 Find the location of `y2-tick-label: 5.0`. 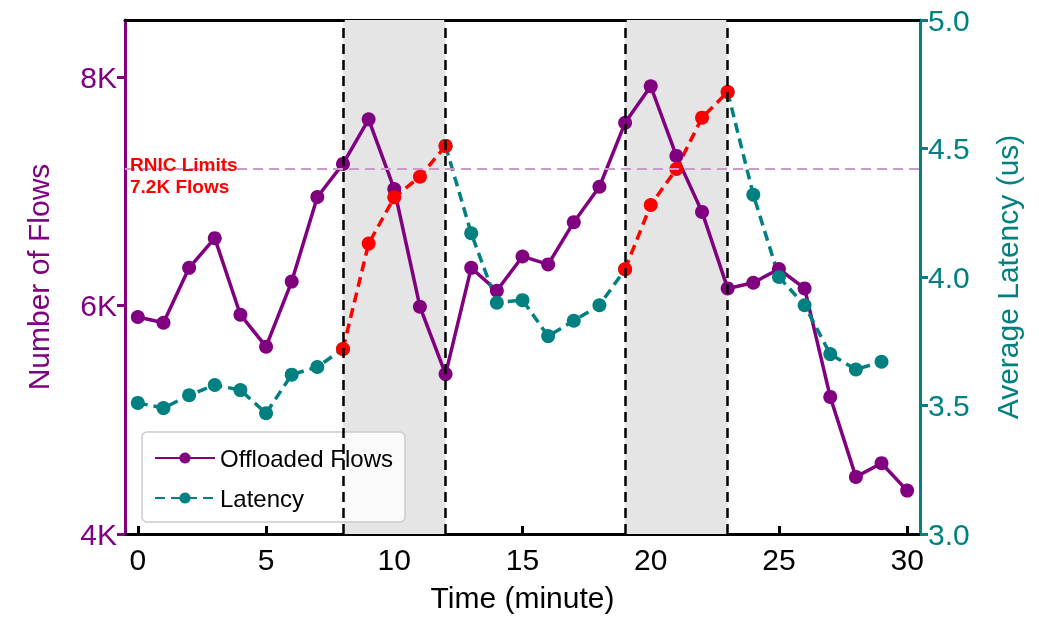

y2-tick-label: 5.0 is located at coordinates (949, 20).